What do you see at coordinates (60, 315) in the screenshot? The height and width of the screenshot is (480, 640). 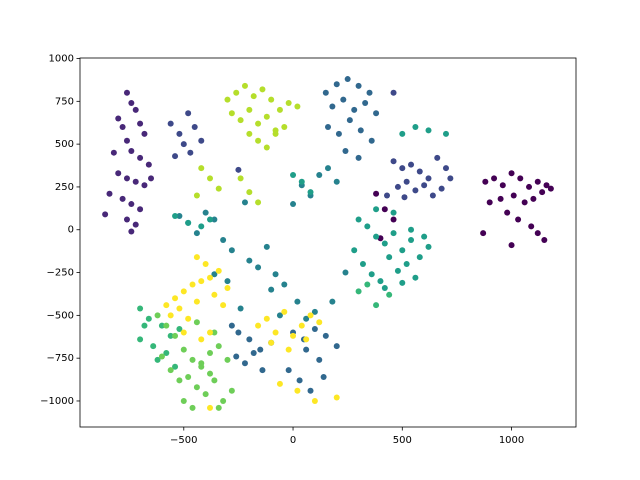 I see `y-tick-label: −500` at bounding box center [60, 315].